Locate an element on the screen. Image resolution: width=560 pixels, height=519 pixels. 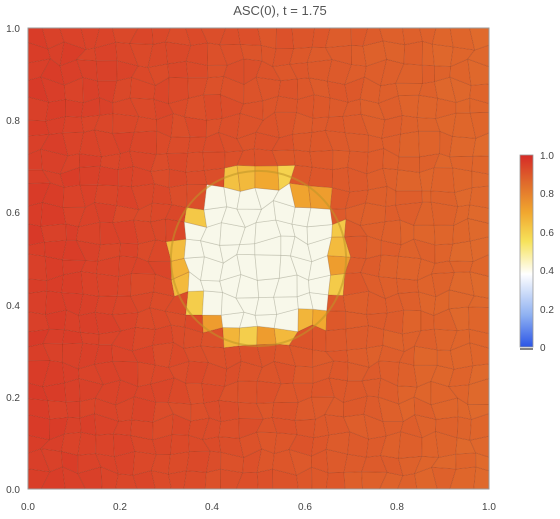
colorbar-tick-label: 0.2 is located at coordinates (547, 310).